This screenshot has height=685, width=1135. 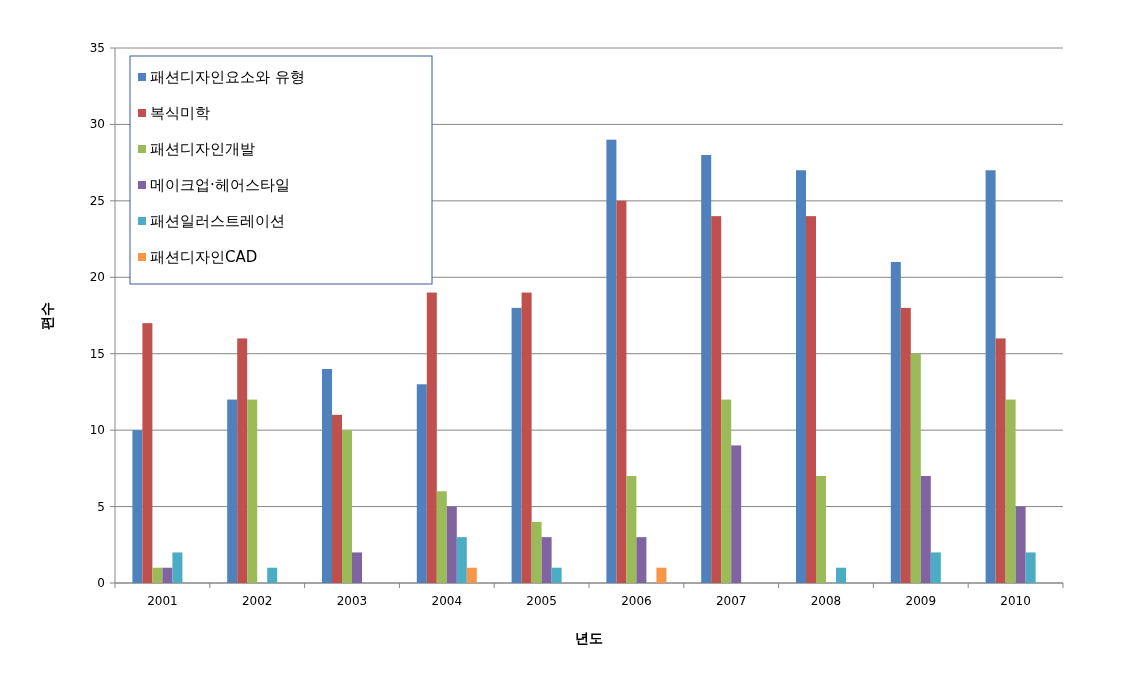 I want to click on y-tick-label: 30, so click(x=97, y=124).